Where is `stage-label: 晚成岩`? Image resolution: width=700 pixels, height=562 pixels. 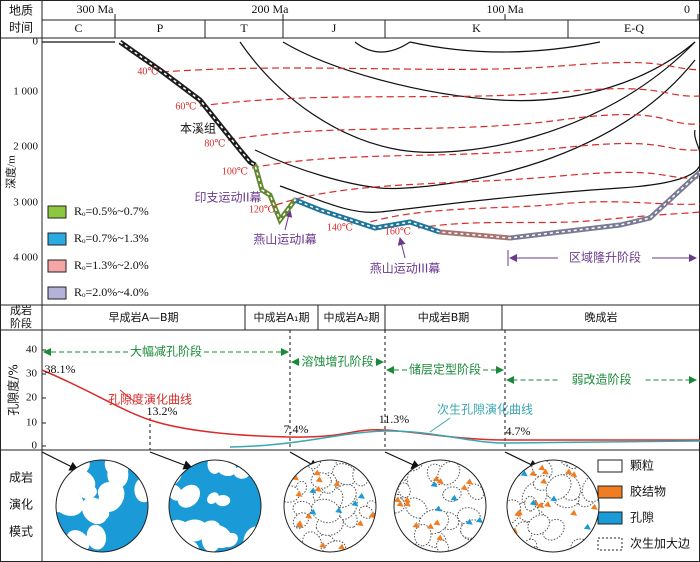
stage-label: 晚成岩 is located at coordinates (601, 317).